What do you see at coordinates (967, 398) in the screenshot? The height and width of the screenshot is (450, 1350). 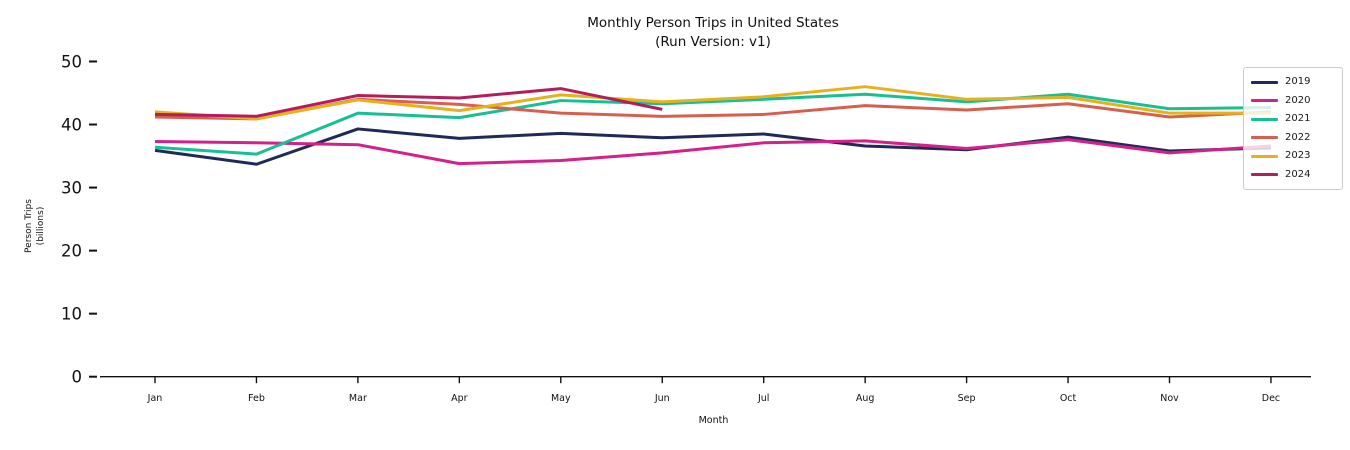 I see `x-tick-label: Sep` at bounding box center [967, 398].